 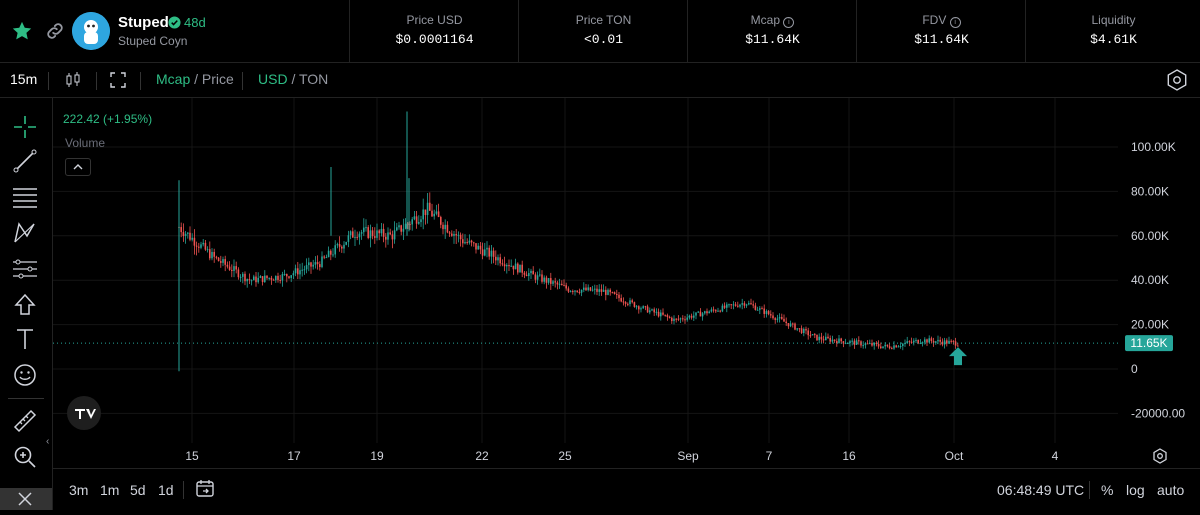 I want to click on collapse-icon: ‹, so click(x=48, y=441).